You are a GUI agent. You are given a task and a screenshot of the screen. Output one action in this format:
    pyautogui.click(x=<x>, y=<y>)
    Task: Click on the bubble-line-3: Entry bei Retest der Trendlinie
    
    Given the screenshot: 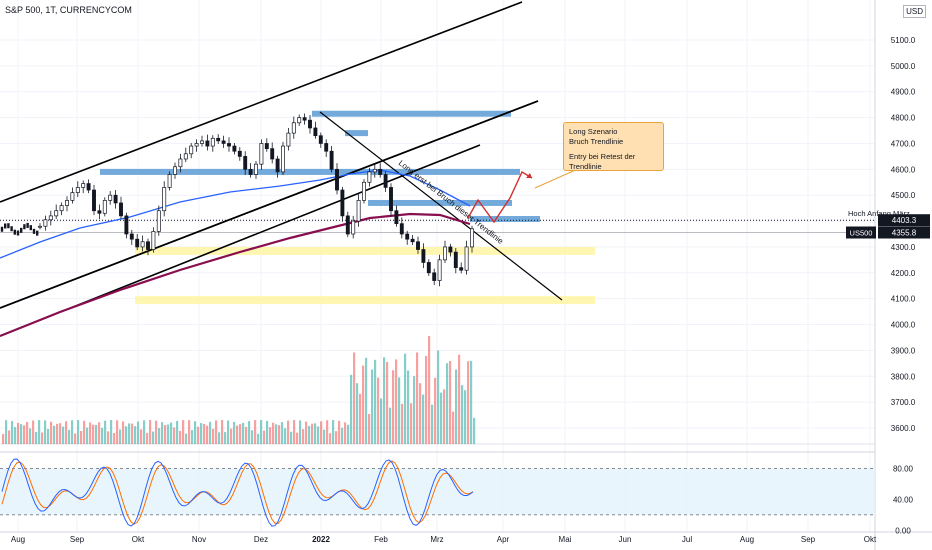 What is the action you would take?
    pyautogui.click(x=602, y=161)
    